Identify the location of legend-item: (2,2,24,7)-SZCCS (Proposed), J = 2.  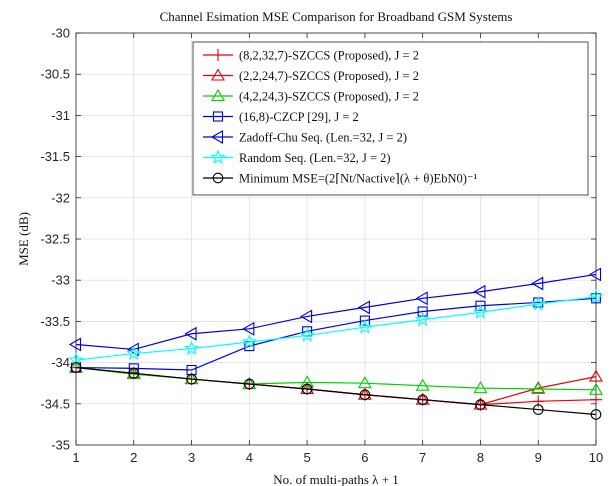
(311, 75).